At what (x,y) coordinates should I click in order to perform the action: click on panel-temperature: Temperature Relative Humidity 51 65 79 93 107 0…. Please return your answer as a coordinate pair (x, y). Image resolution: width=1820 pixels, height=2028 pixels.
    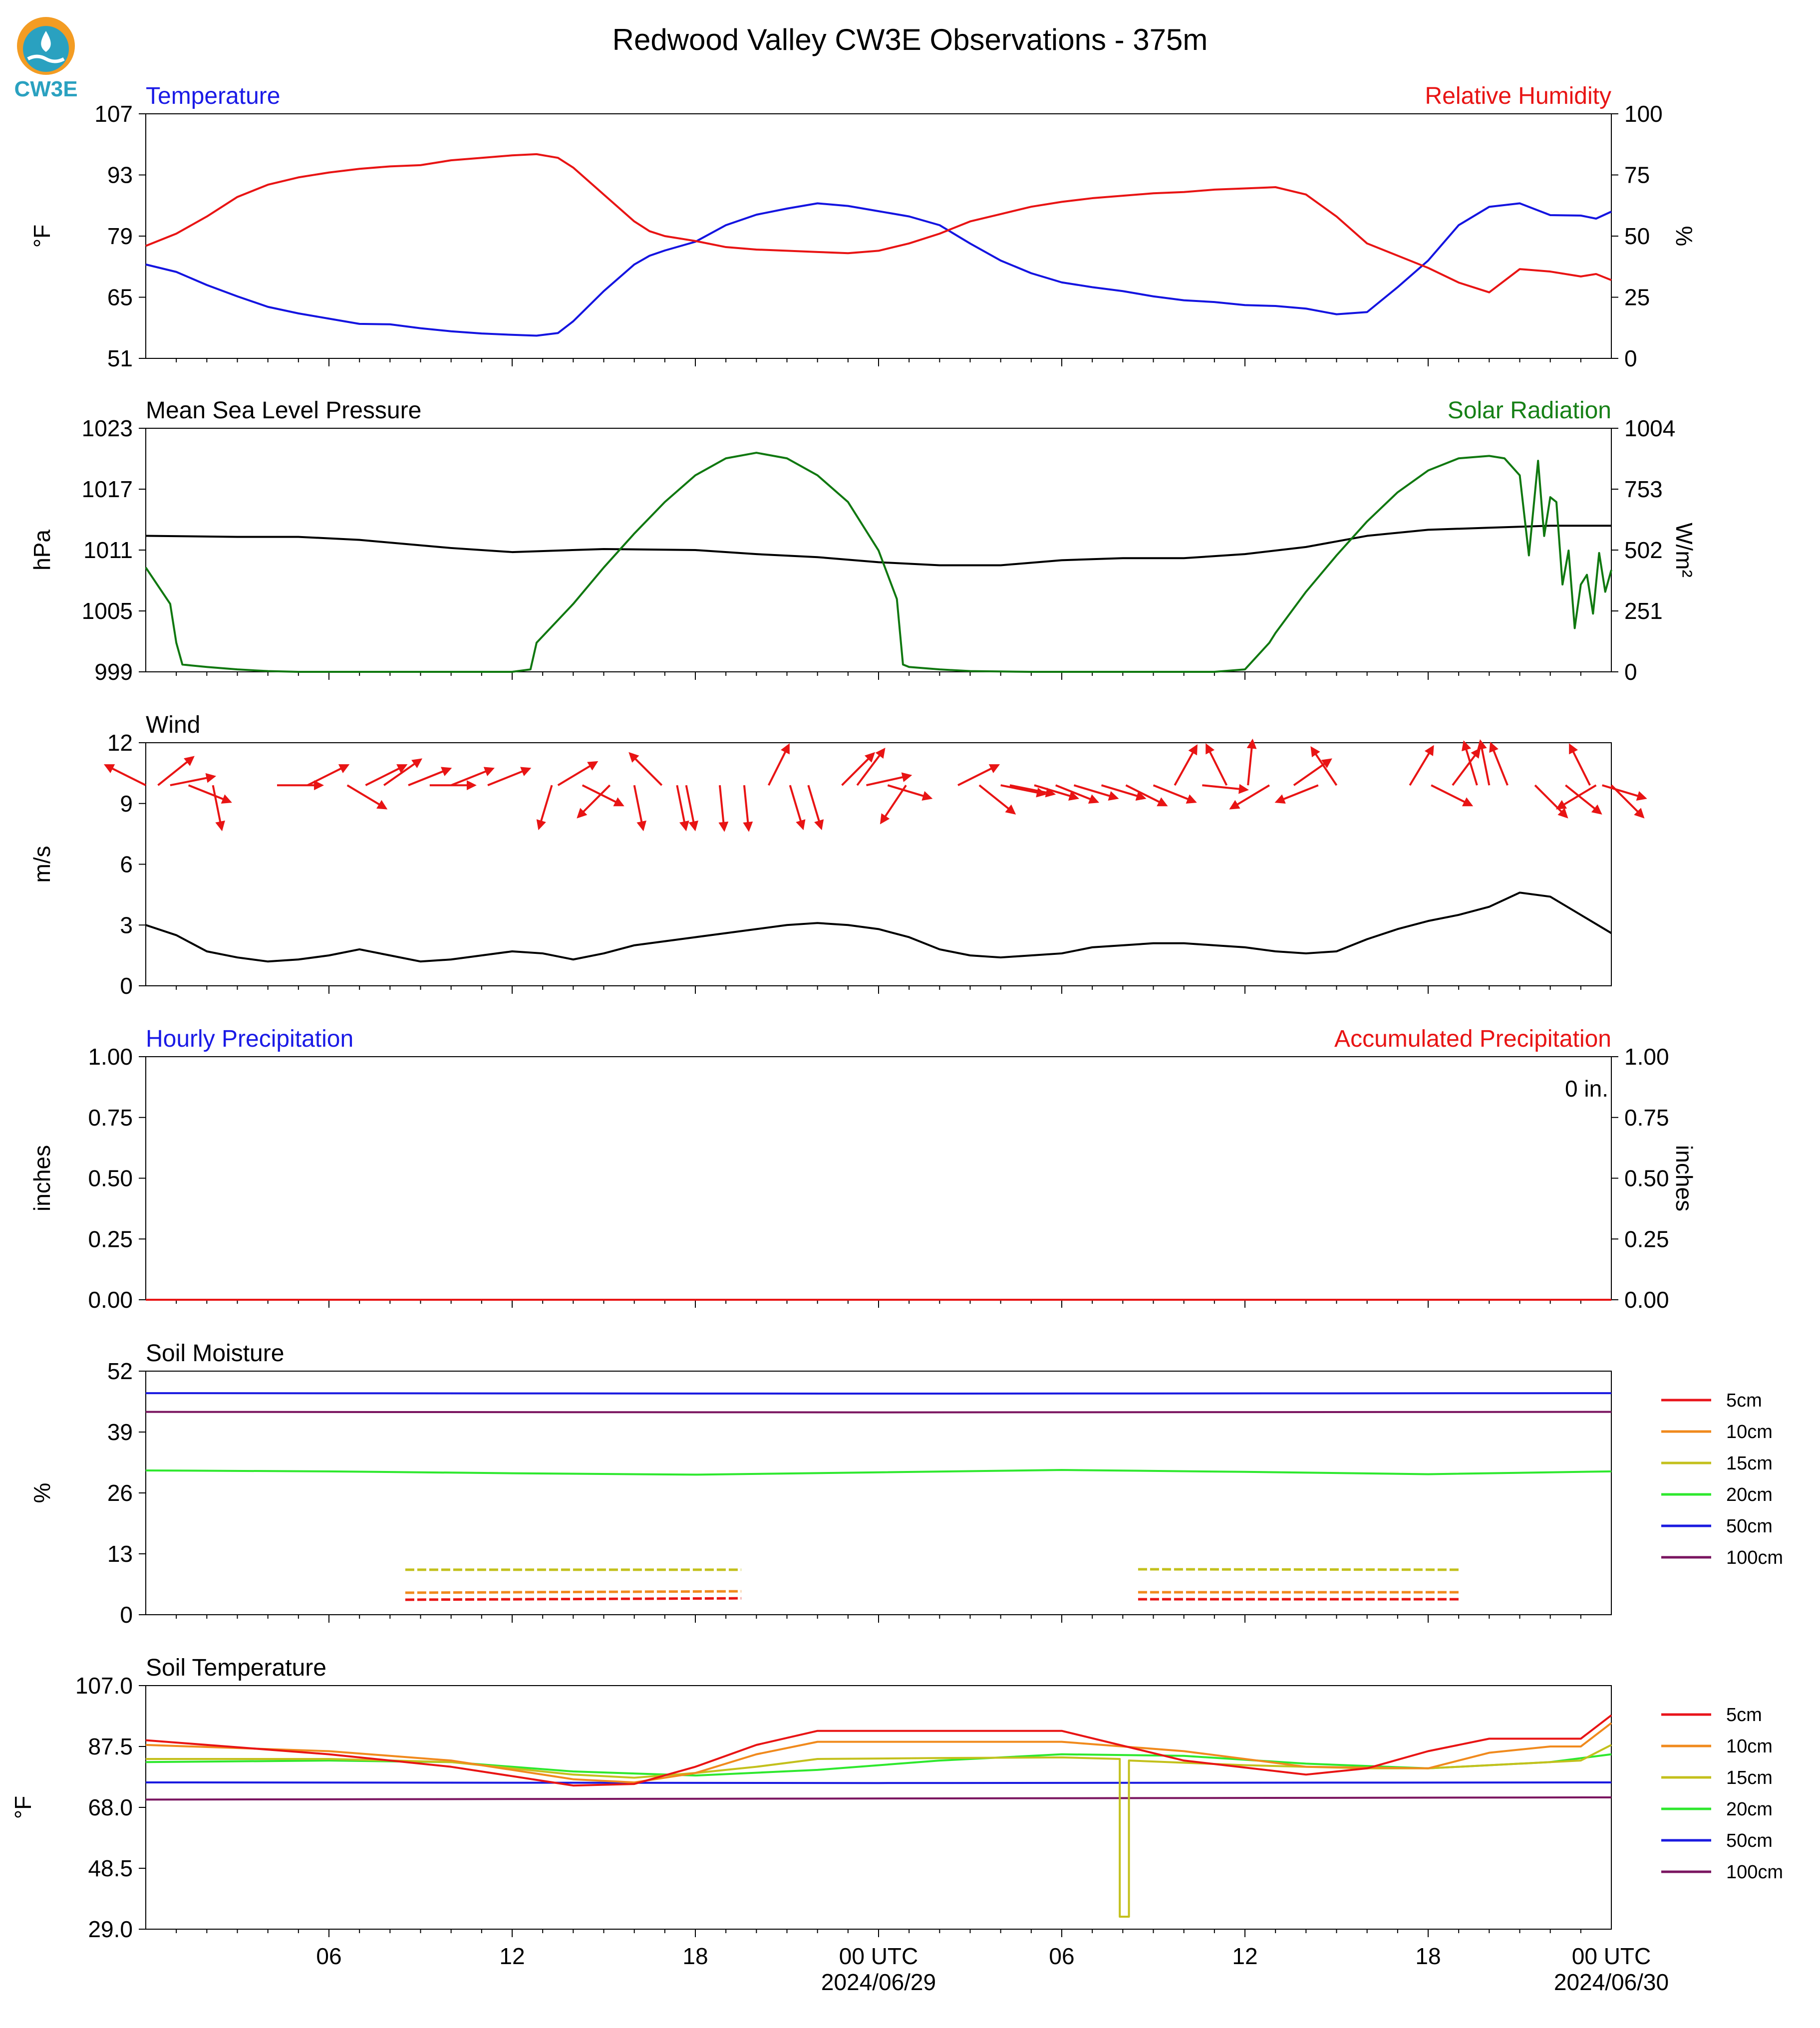
    Looking at the image, I should click on (863, 227).